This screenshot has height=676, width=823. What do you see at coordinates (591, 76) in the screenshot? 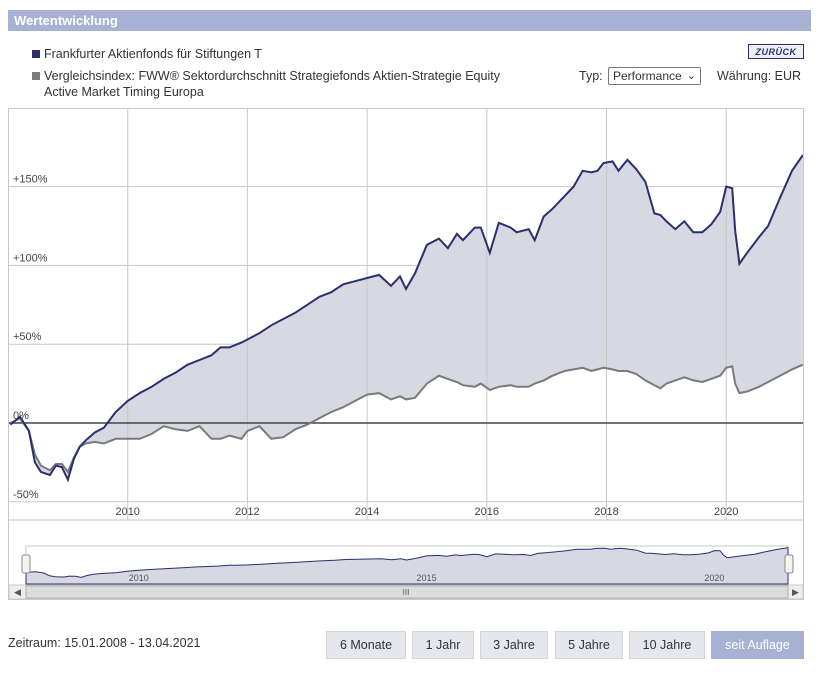
I see `typ-label: Typ:` at bounding box center [591, 76].